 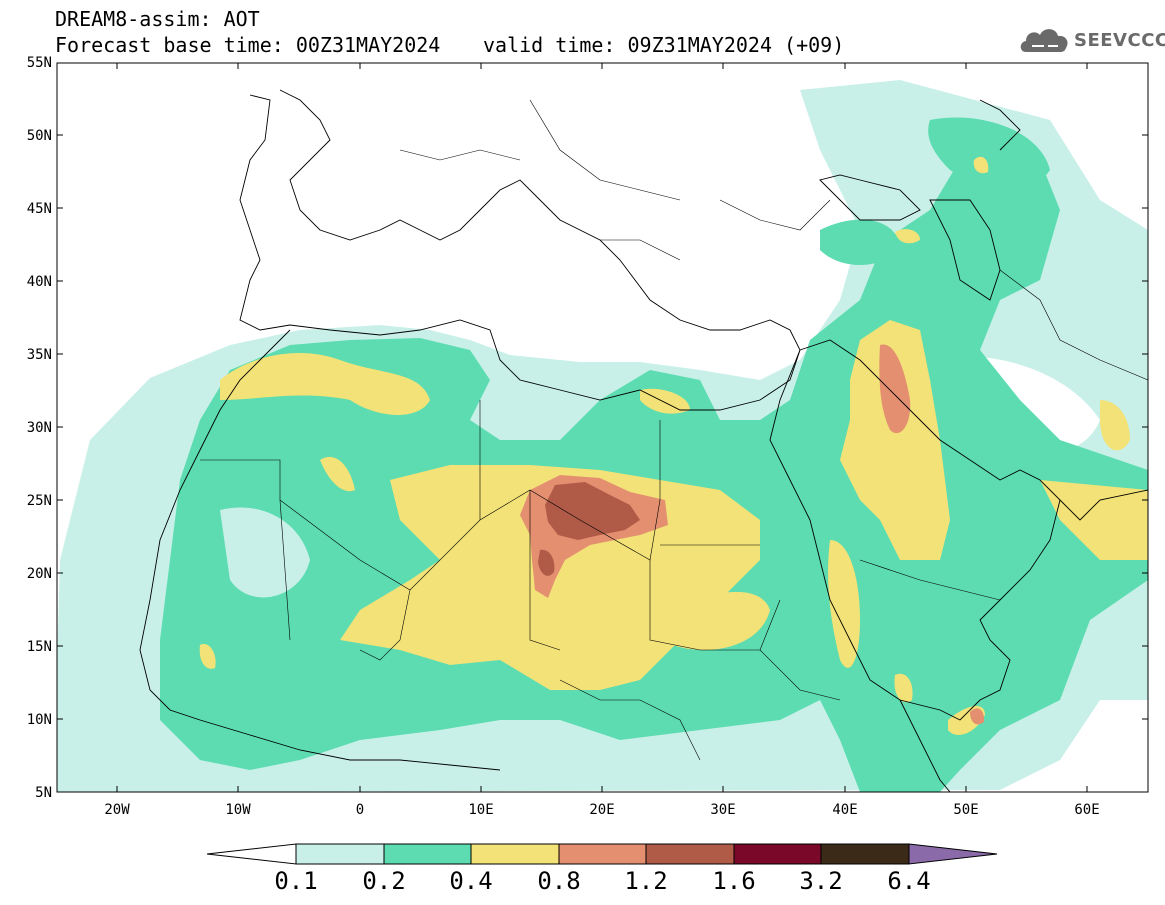 What do you see at coordinates (39, 282) in the screenshot?
I see `lat-label: 40N` at bounding box center [39, 282].